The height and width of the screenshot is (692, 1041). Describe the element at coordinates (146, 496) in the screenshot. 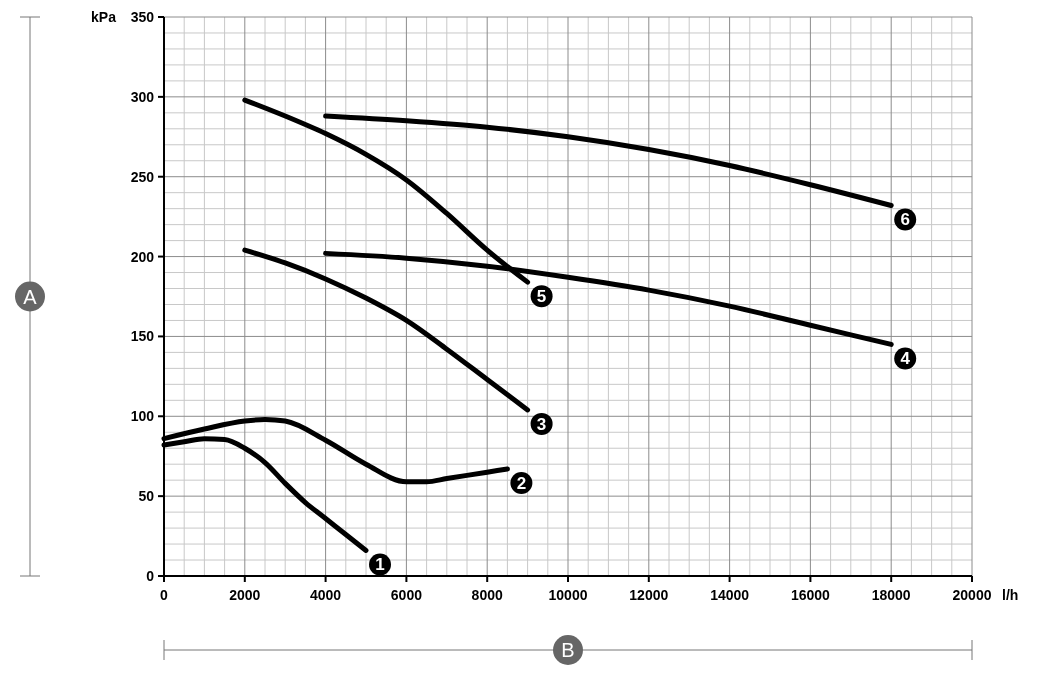

I see `y-tick-label: 50` at that location.